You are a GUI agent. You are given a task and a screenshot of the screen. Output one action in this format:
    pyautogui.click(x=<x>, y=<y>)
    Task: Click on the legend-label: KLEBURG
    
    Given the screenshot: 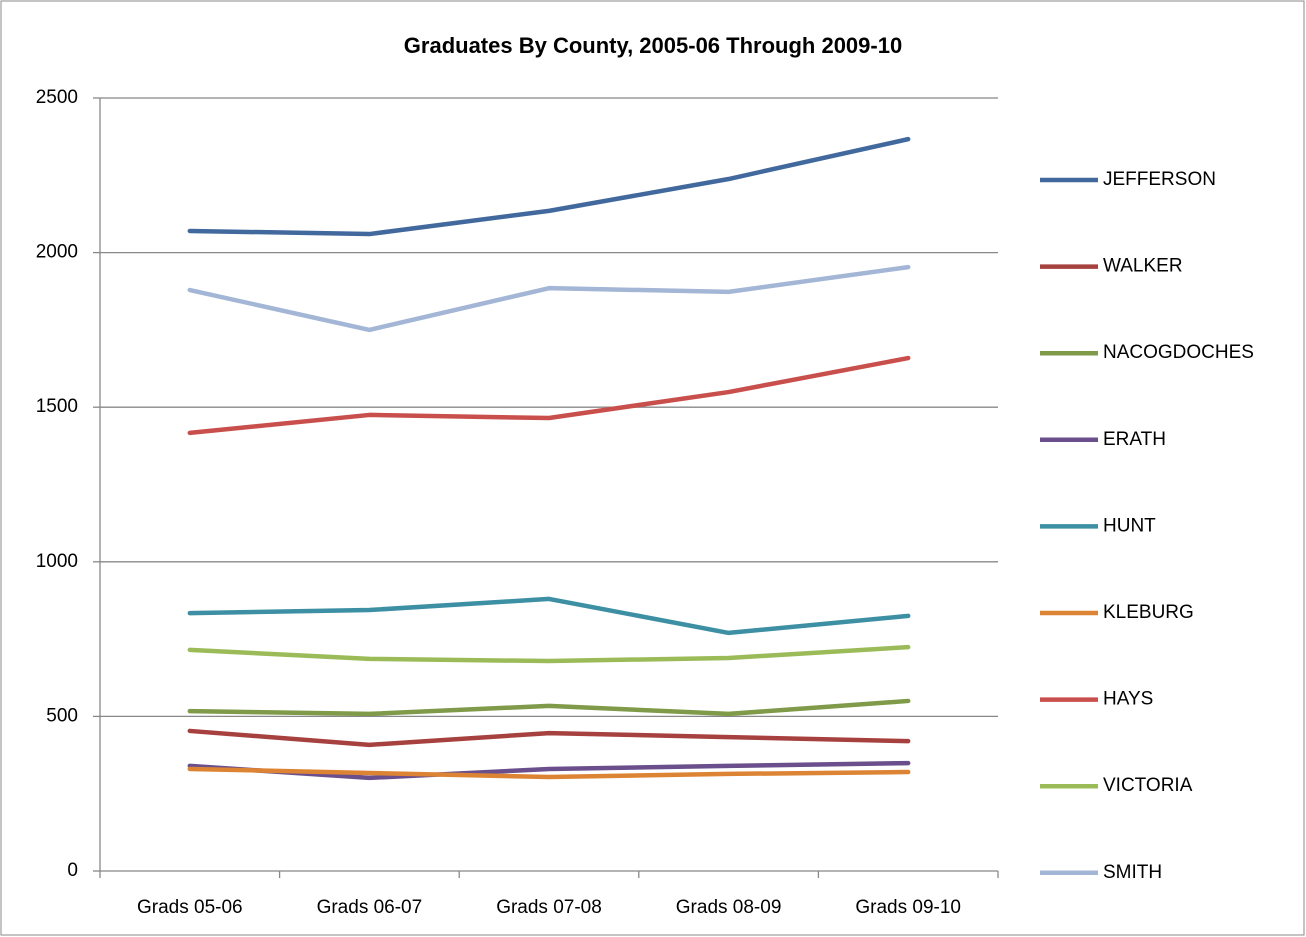 What is the action you would take?
    pyautogui.click(x=1148, y=612)
    